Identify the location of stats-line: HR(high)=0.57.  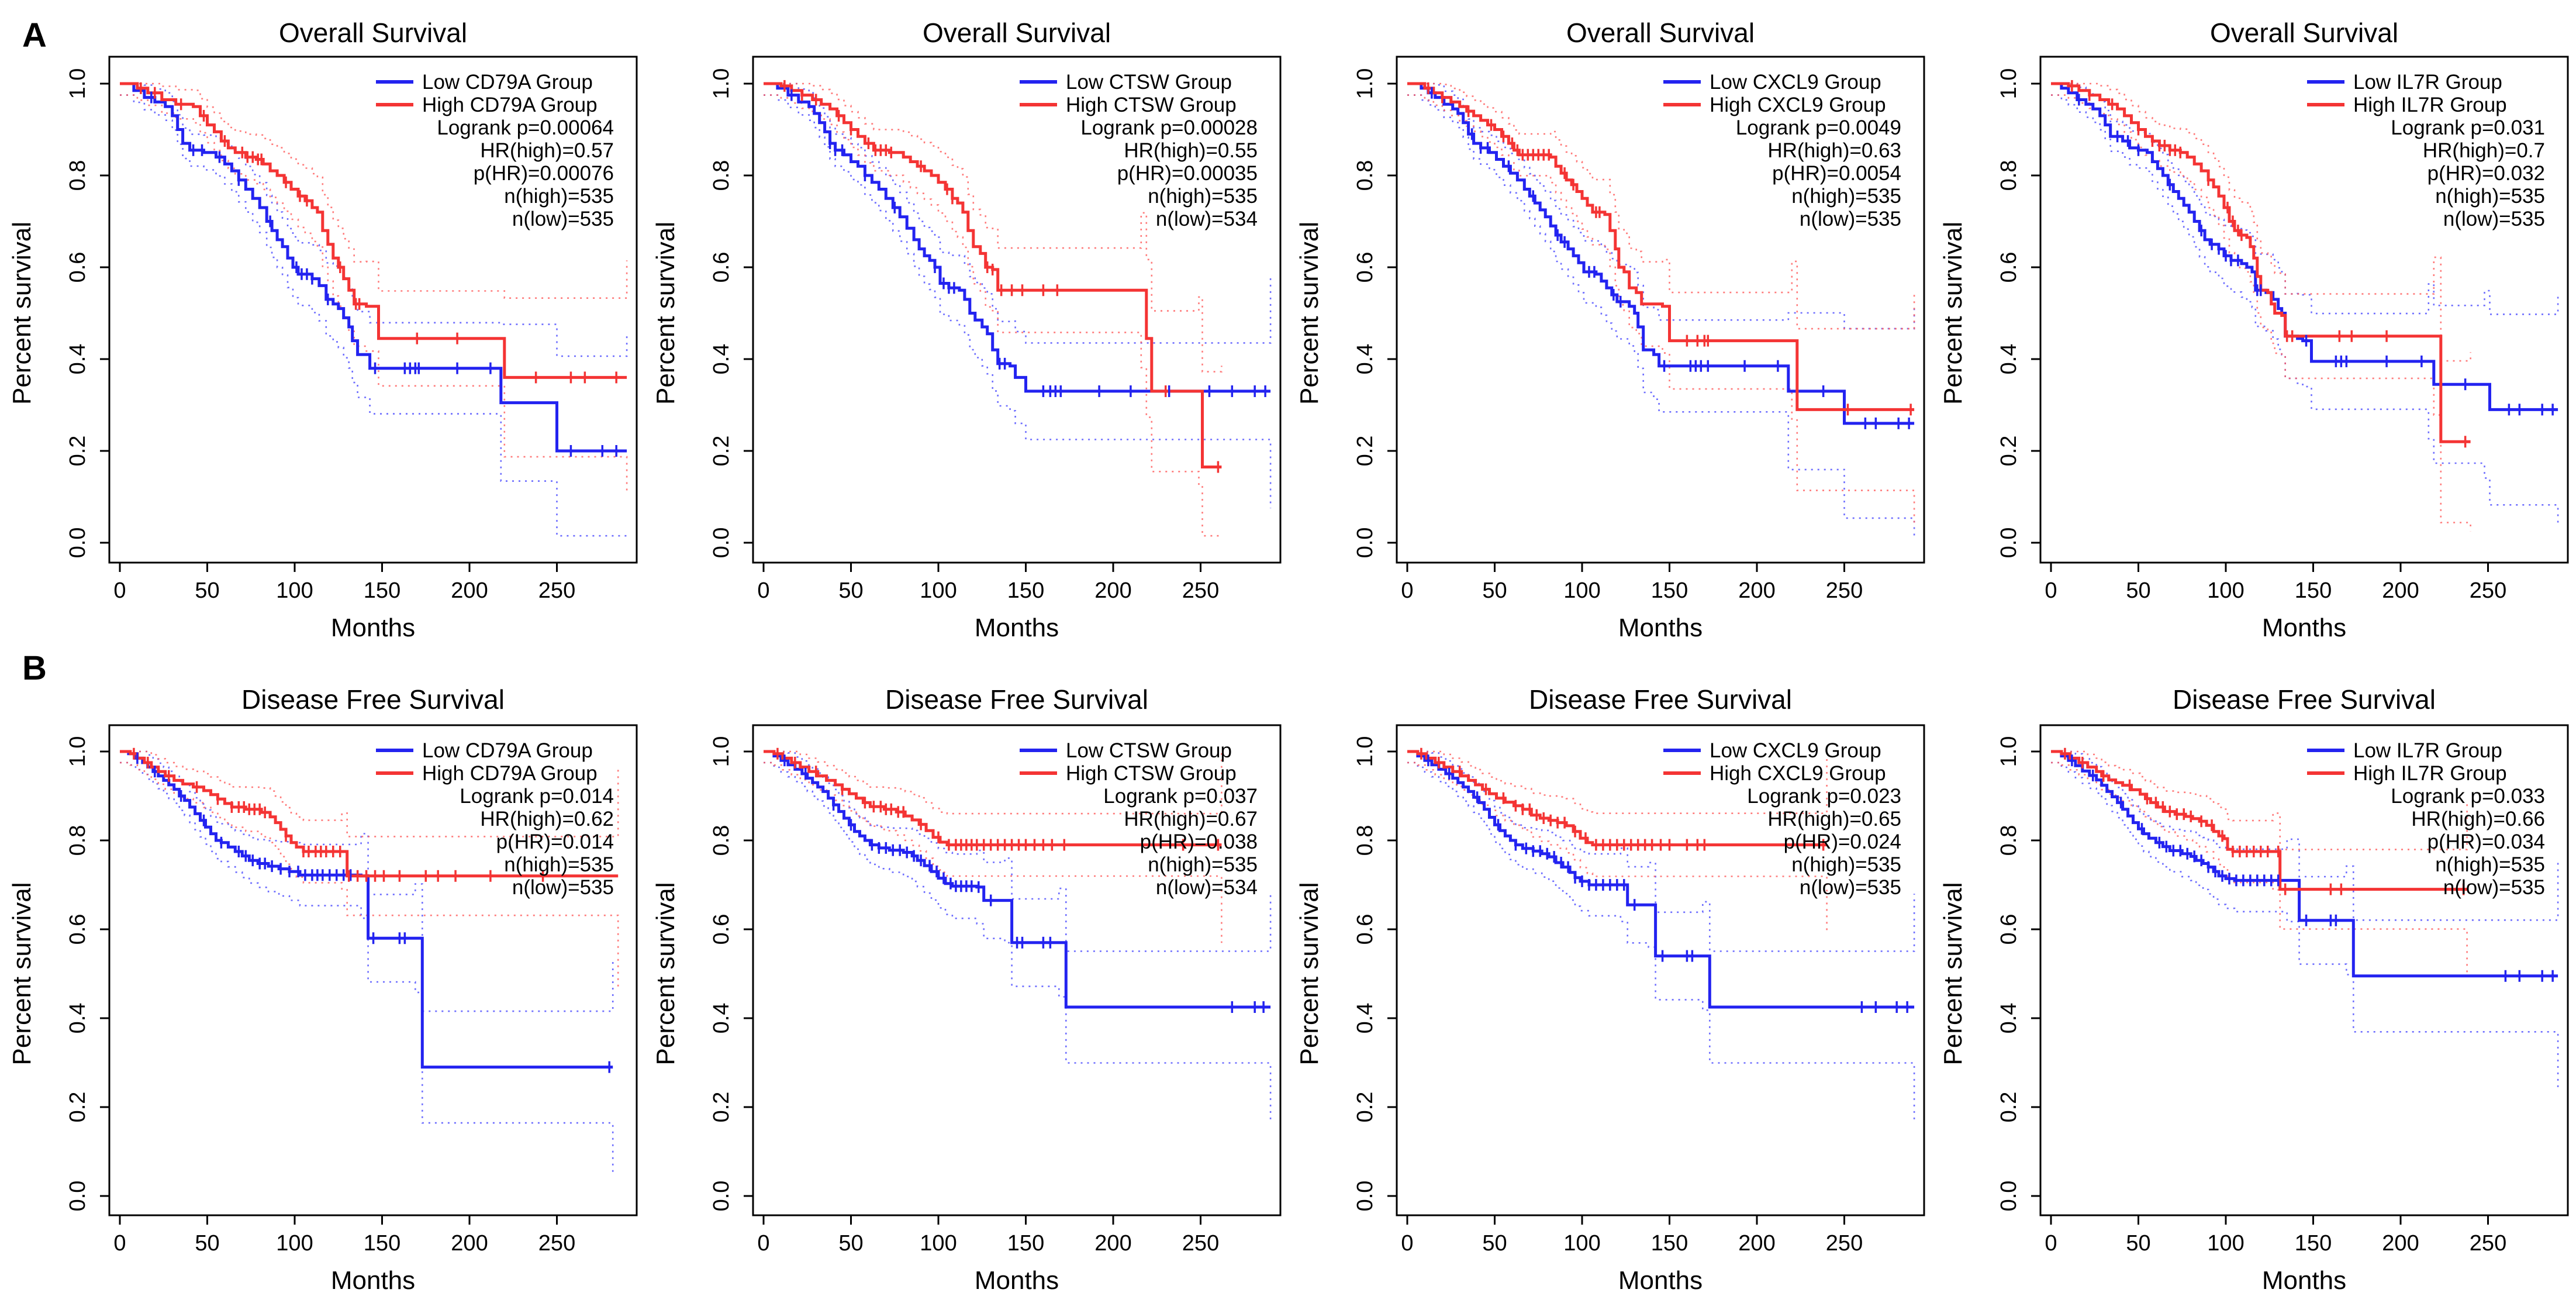
(547, 150).